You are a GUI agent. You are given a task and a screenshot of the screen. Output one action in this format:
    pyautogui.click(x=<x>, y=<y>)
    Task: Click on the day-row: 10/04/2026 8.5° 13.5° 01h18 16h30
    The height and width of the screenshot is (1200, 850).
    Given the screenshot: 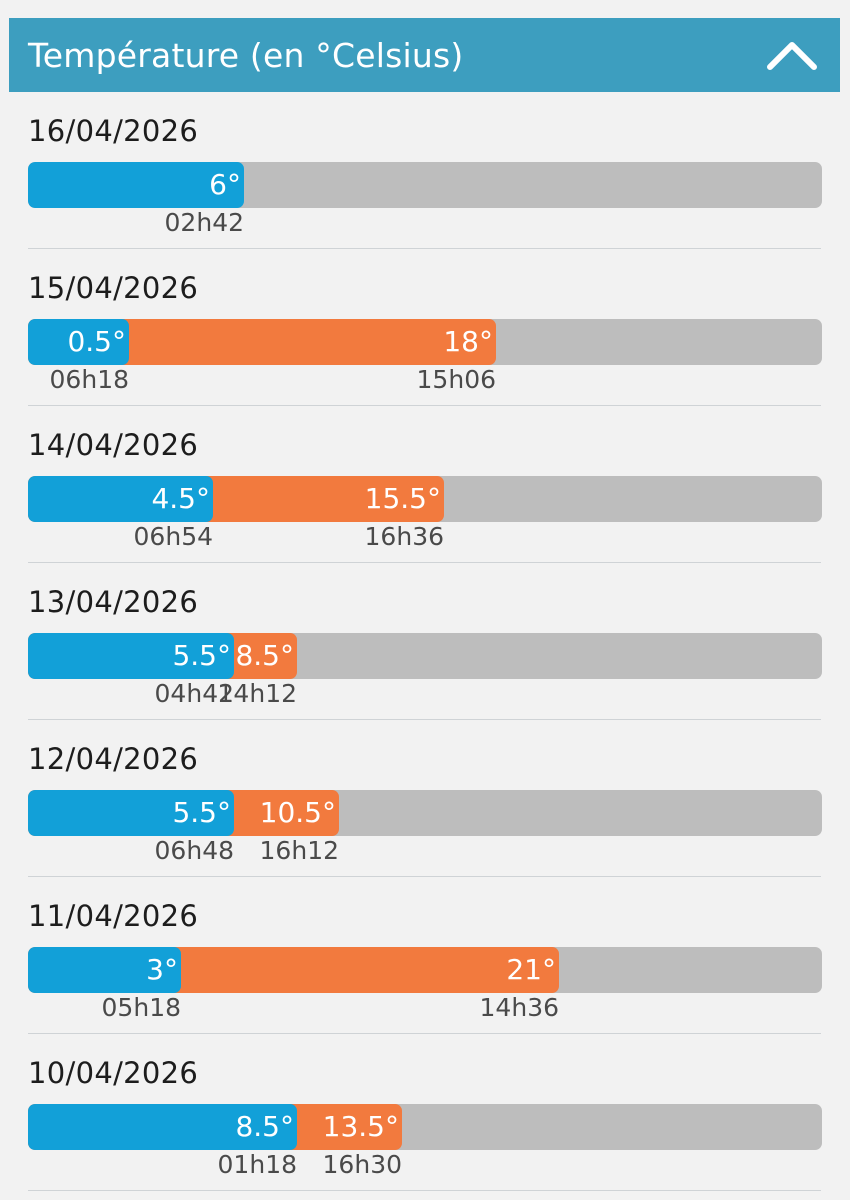 What is the action you would take?
    pyautogui.click(x=425, y=1112)
    